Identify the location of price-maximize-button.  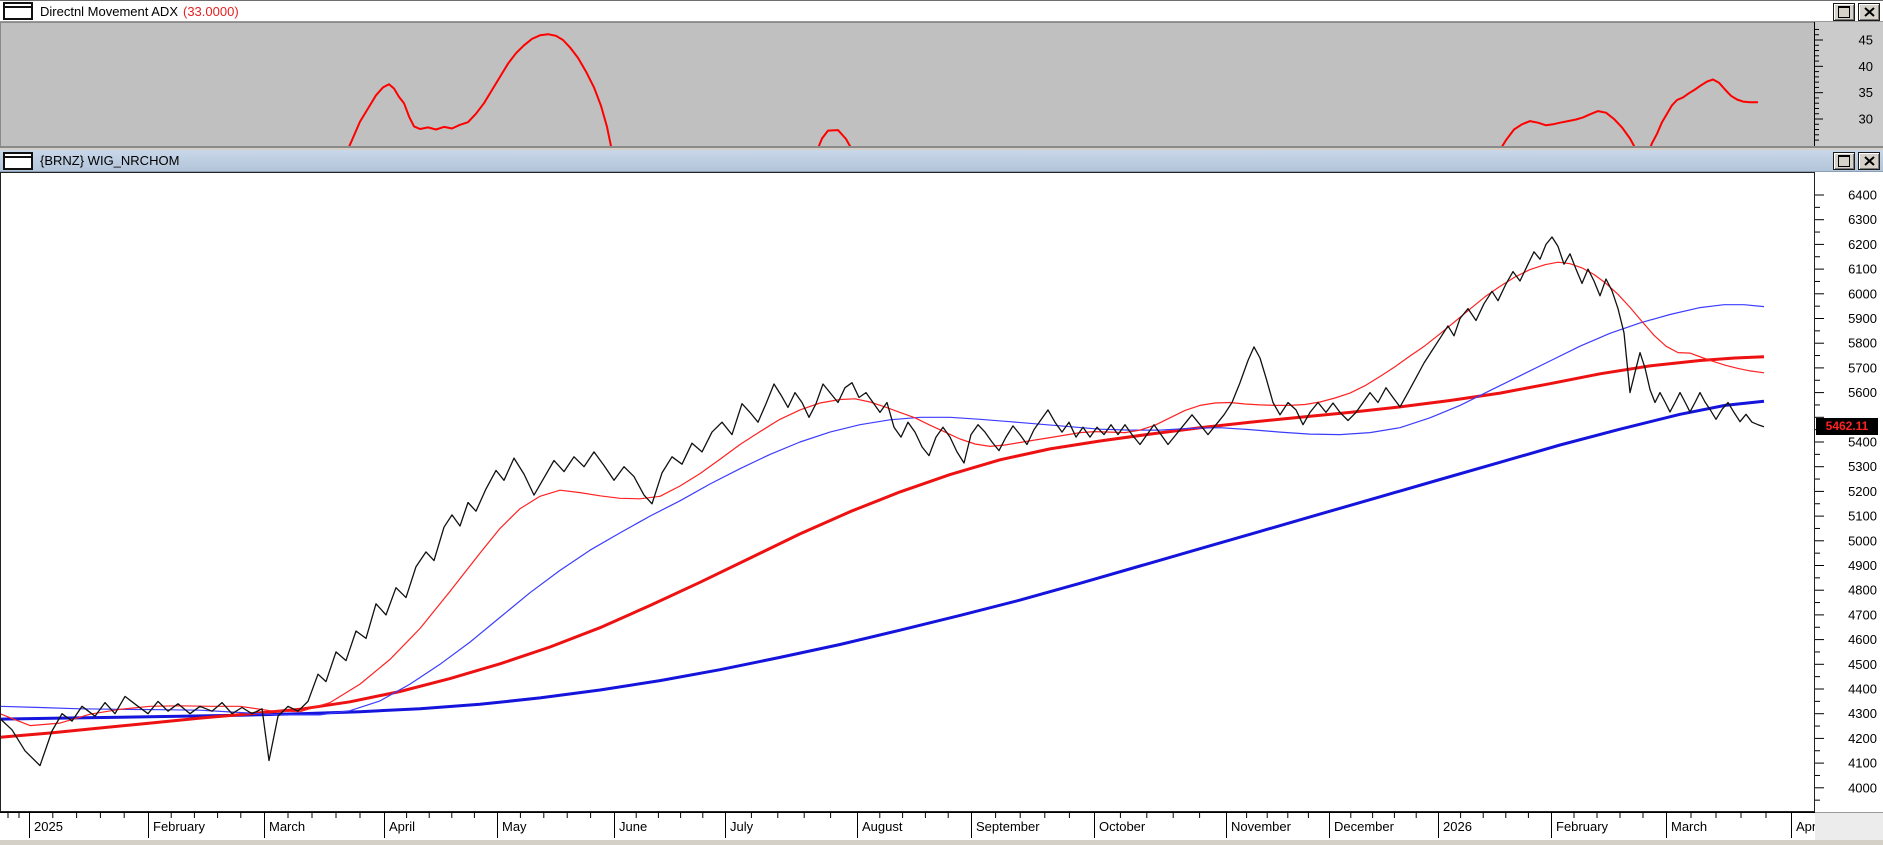
(1844, 161).